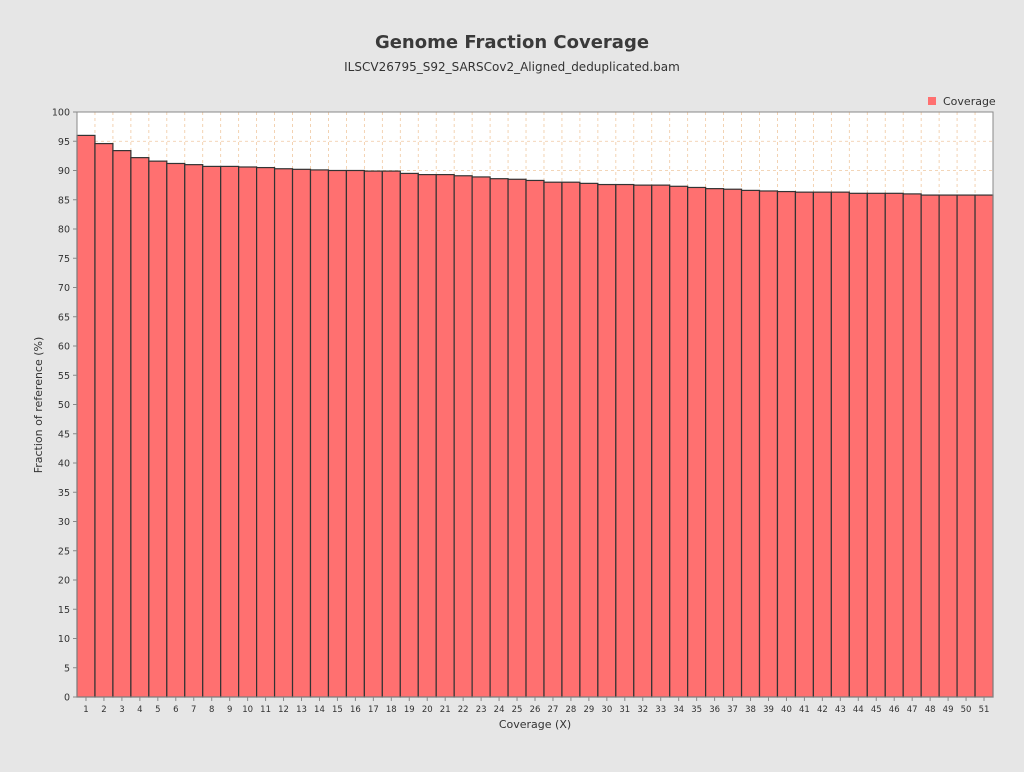 The image size is (1024, 772). I want to click on x-tick-label: 20, so click(427, 710).